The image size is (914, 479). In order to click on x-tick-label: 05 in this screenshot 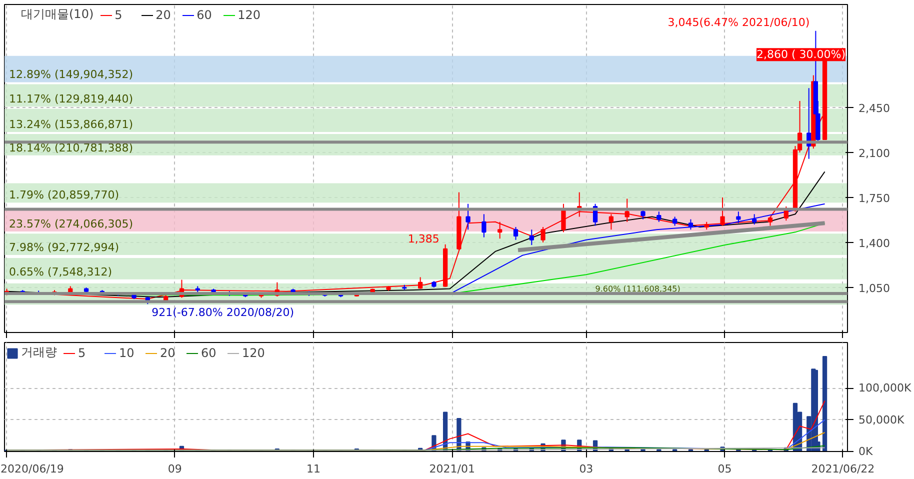, I will do `click(725, 469)`.